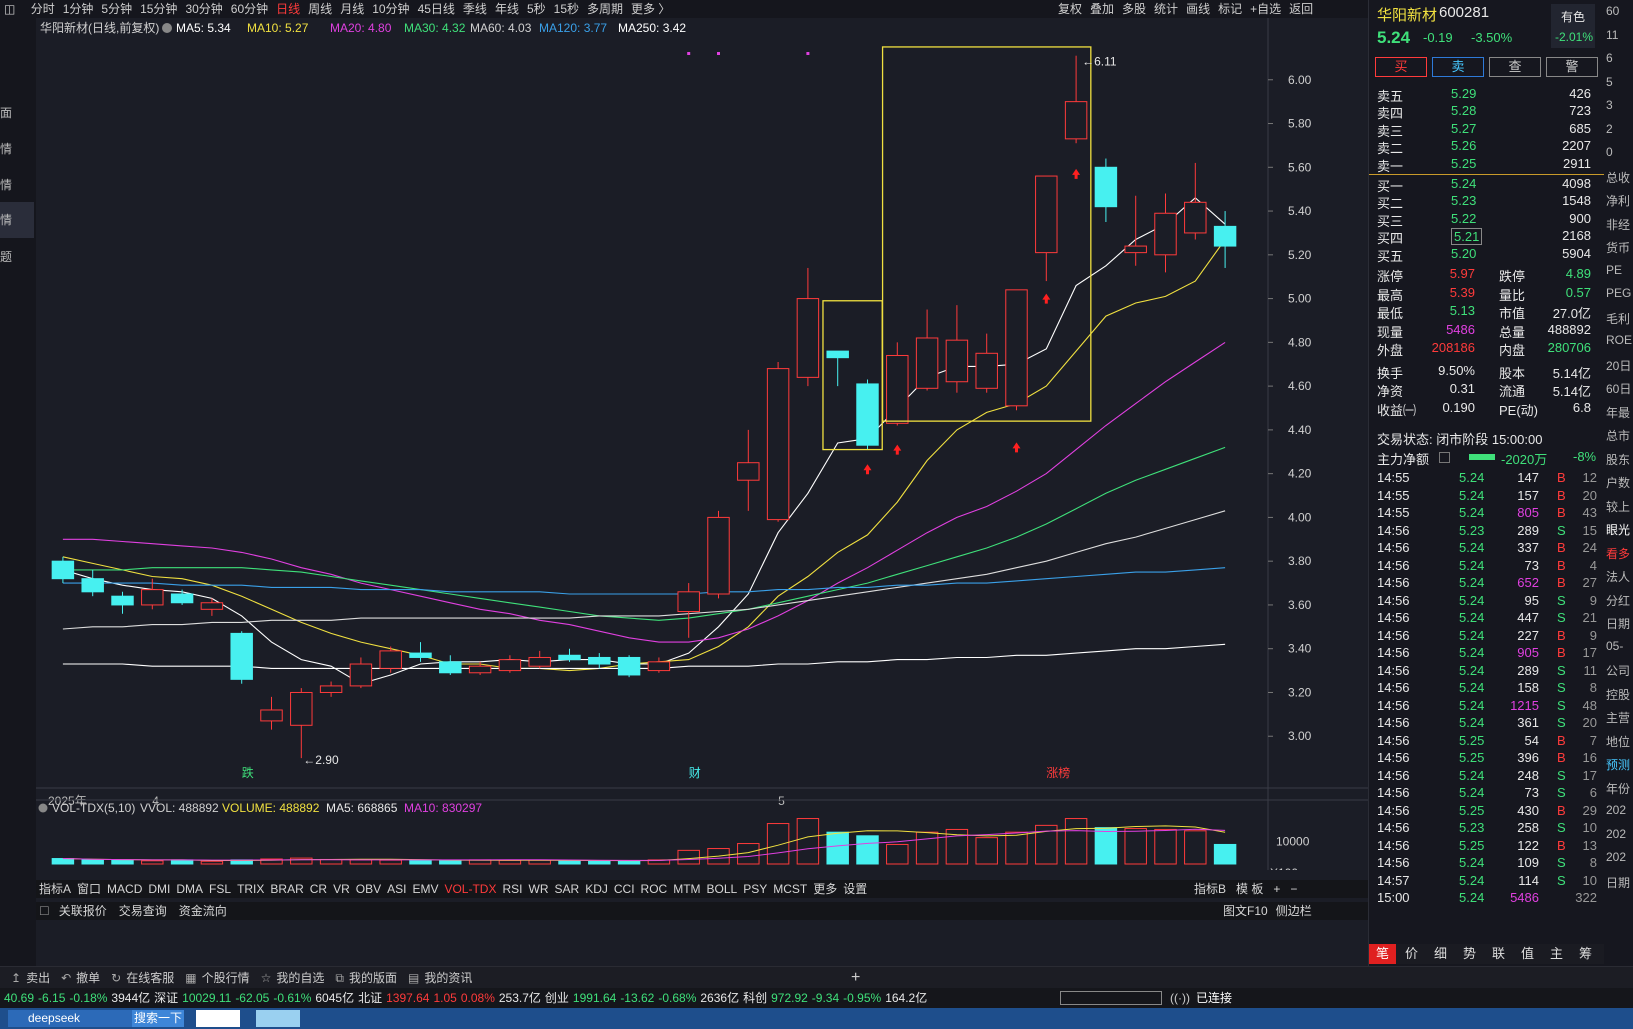 Image resolution: width=1633 pixels, height=1029 pixels. Describe the element at coordinates (6, 257) in the screenshot. I see `left-nav-item: 题` at that location.